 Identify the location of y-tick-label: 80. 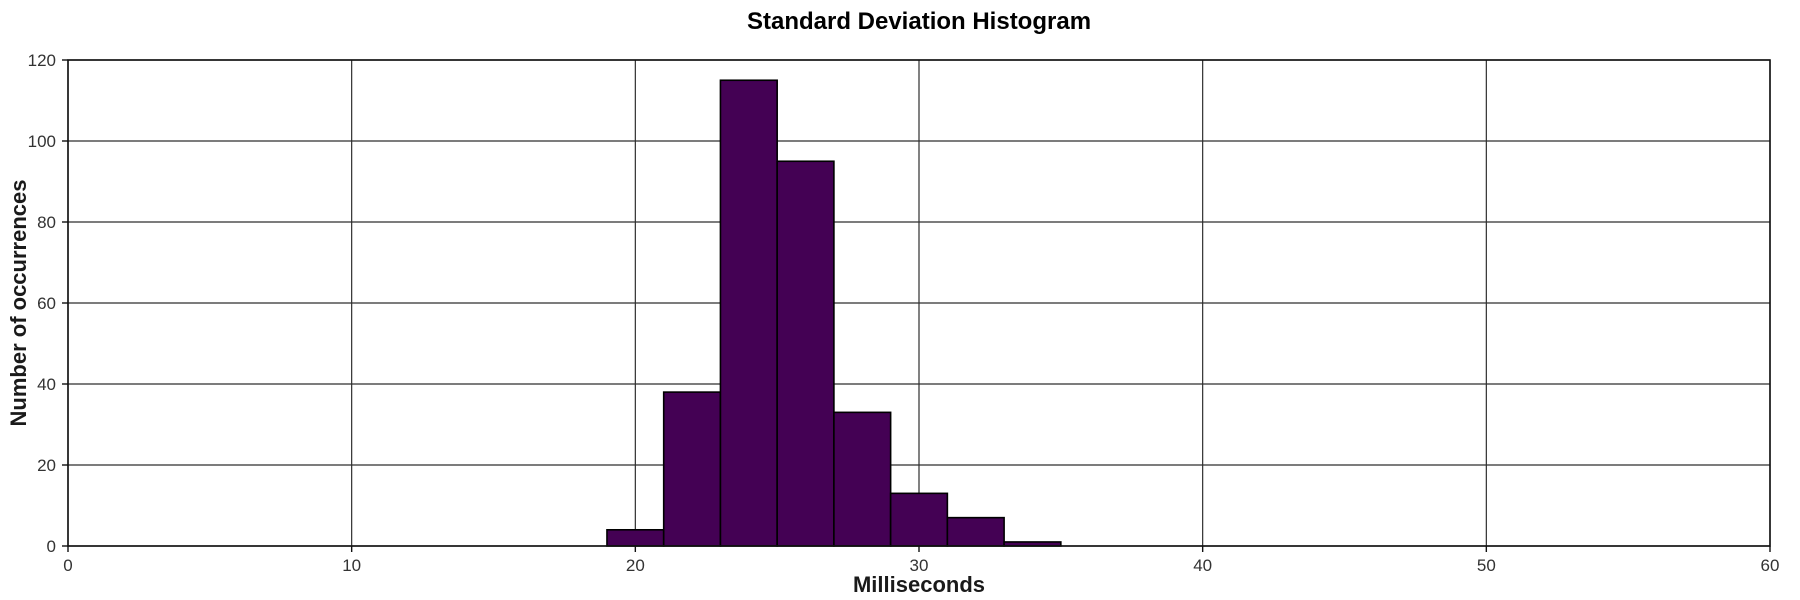
(46, 222).